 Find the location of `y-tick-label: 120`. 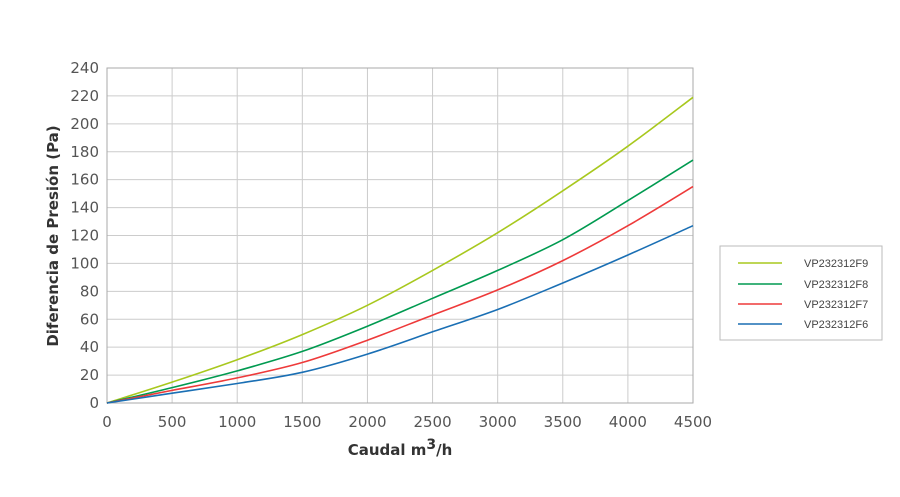

y-tick-label: 120 is located at coordinates (84, 236).